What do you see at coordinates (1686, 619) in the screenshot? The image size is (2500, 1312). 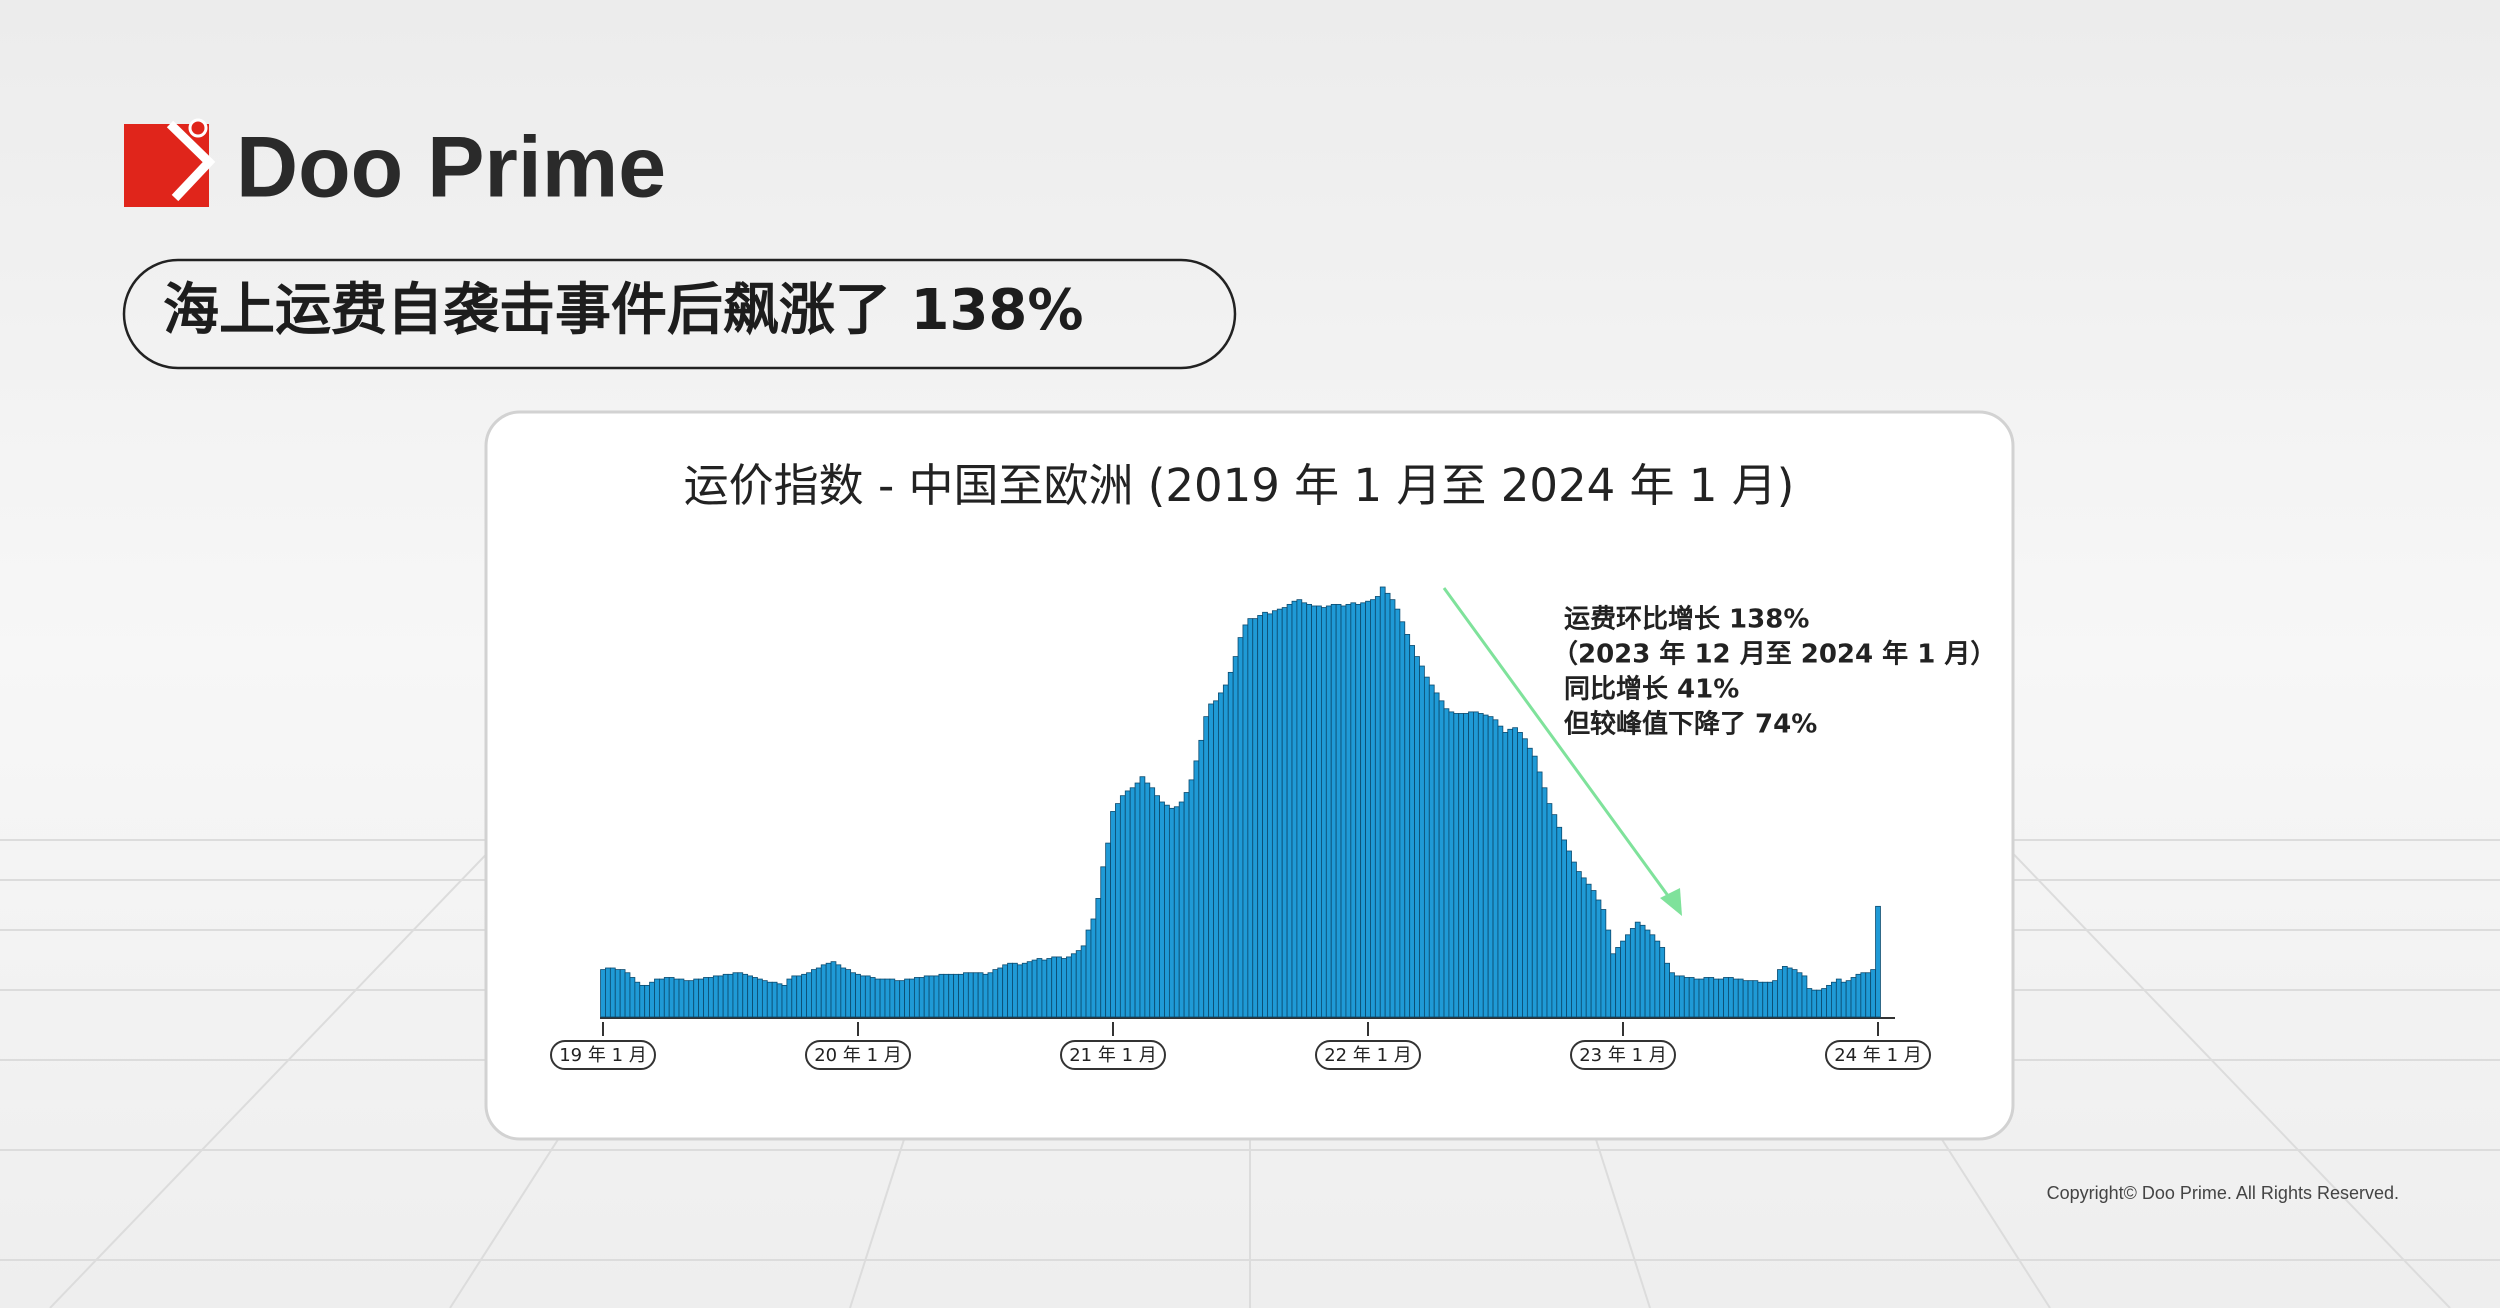 I see `annotation: 运费环比增长 138%` at bounding box center [1686, 619].